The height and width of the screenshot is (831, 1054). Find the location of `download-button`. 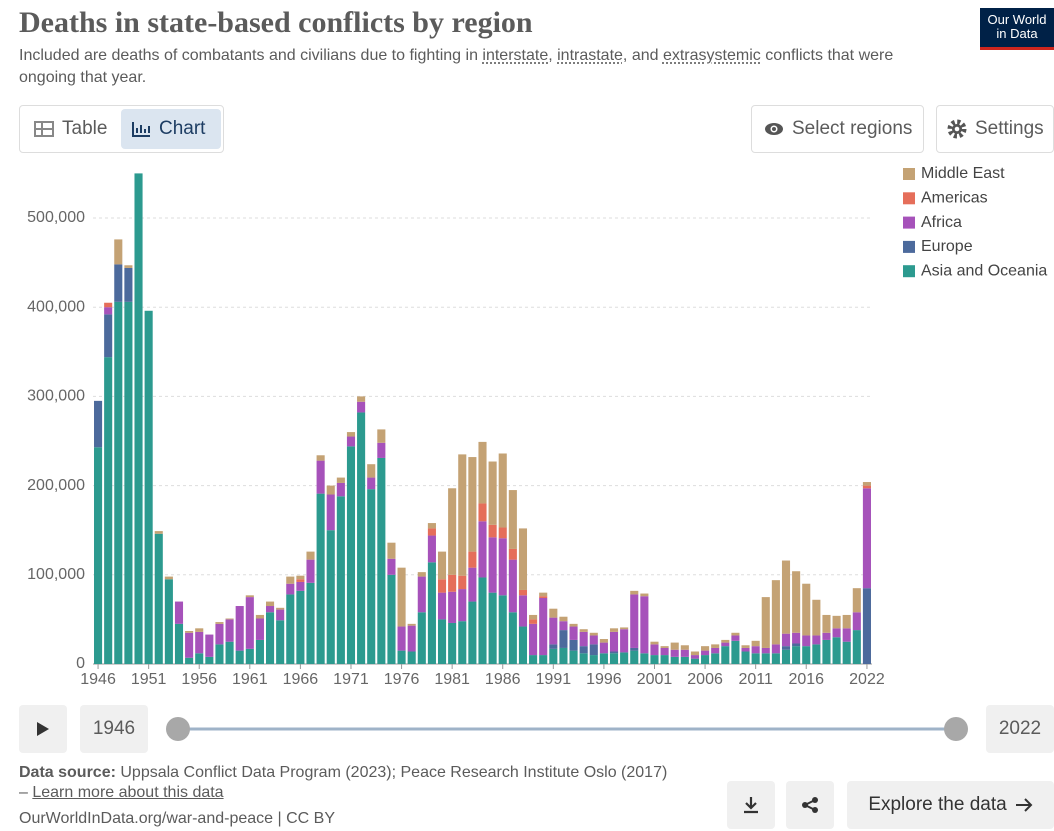

download-button is located at coordinates (751, 805).